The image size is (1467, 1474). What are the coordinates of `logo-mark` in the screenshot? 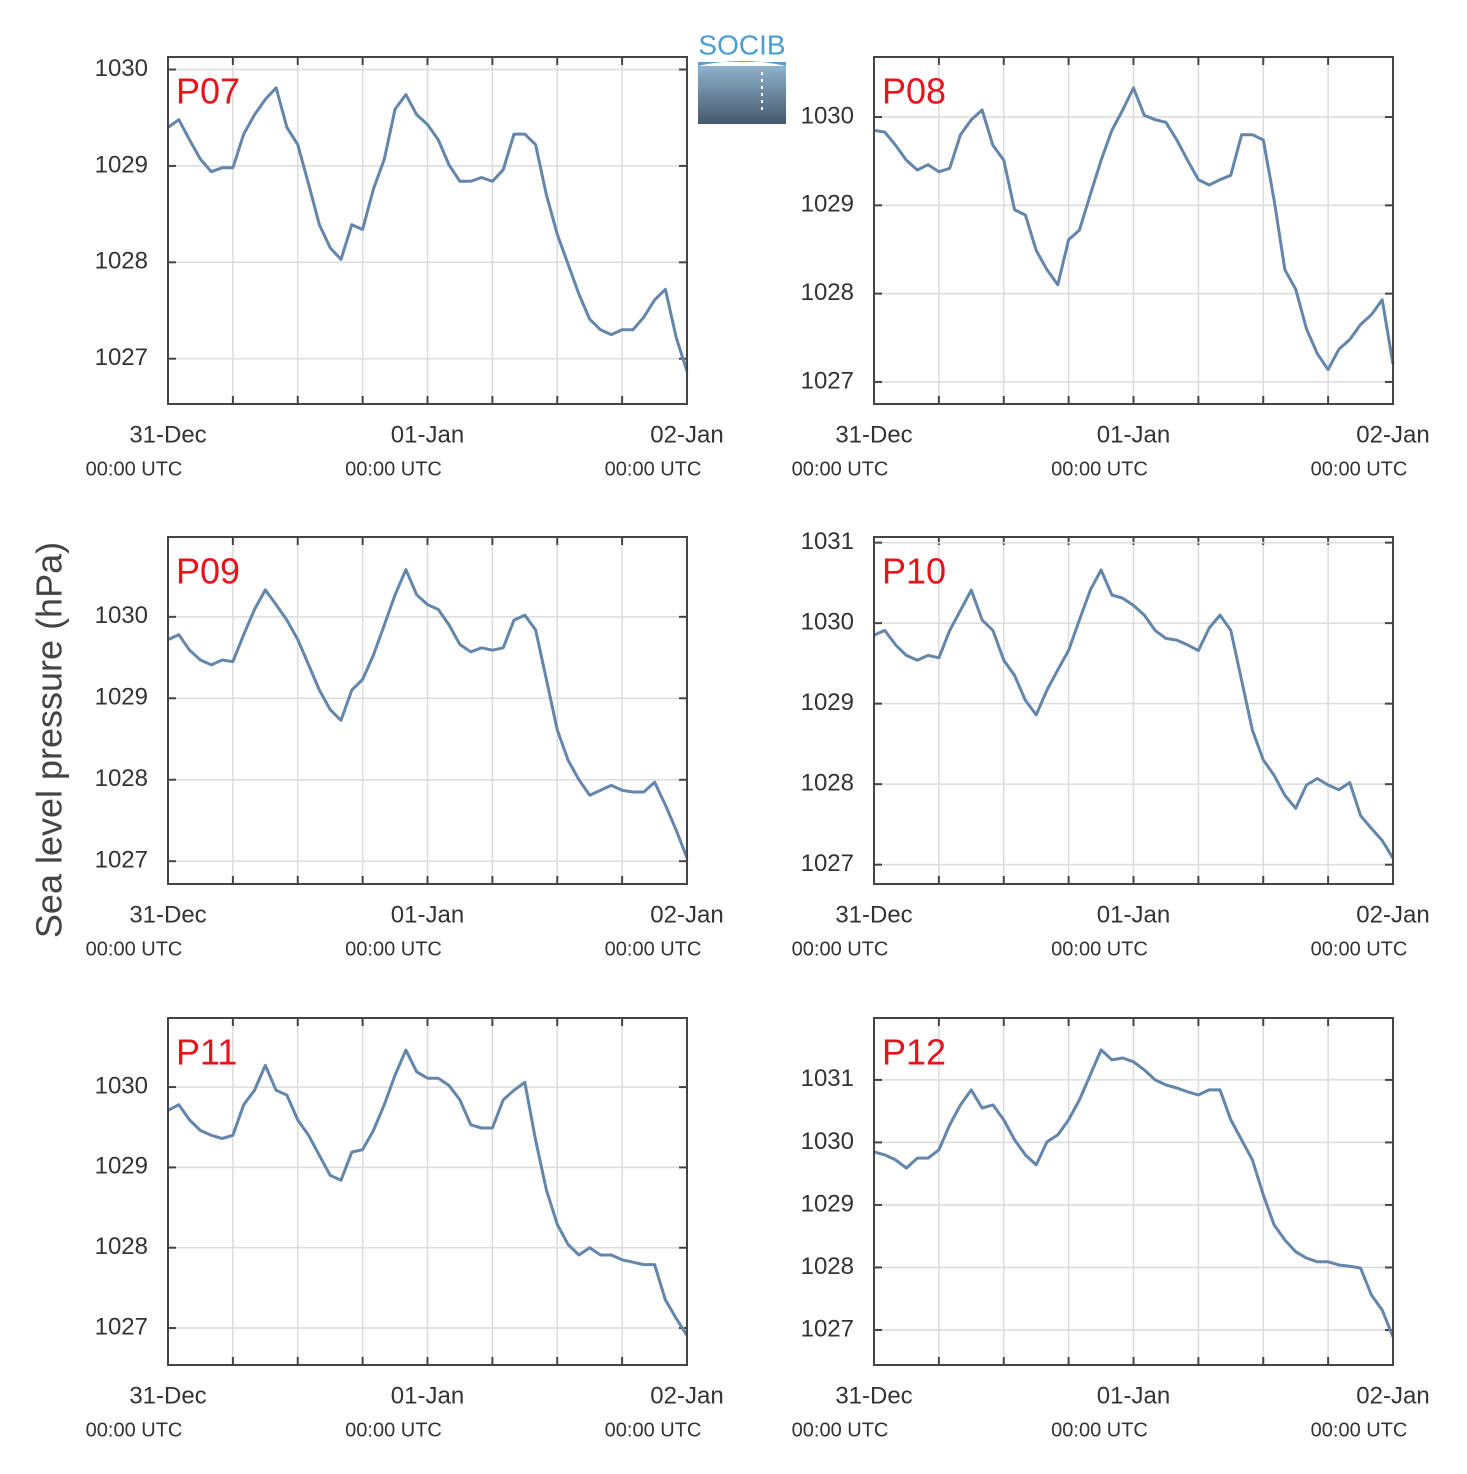 It's located at (742, 95).